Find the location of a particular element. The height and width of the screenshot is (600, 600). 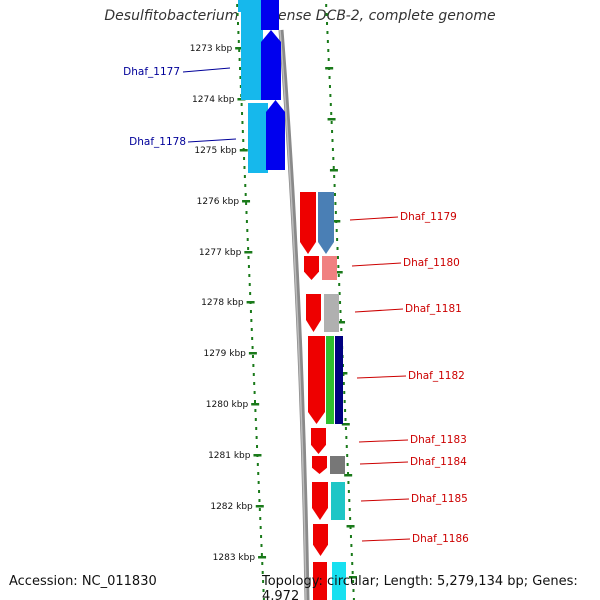

gene-dhaf-1178-arrow is located at coordinates (275, 135).